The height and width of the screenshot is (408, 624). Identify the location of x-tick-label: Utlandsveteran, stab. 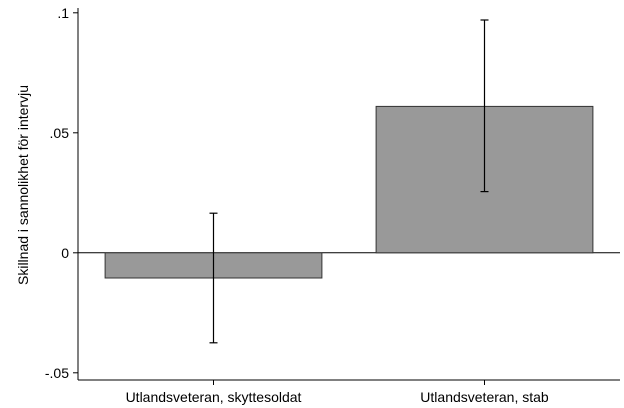
(484, 397).